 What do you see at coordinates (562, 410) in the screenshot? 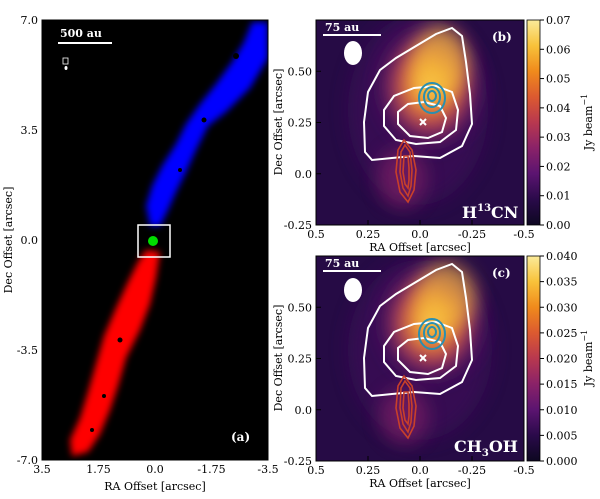
I see `colorbar-tick-label: 0.010` at bounding box center [562, 410].